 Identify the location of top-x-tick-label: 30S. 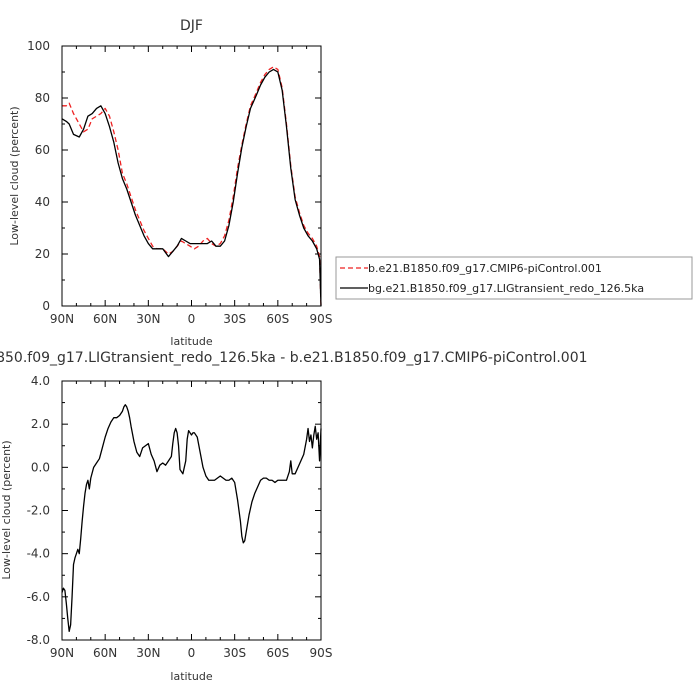
(234, 319).